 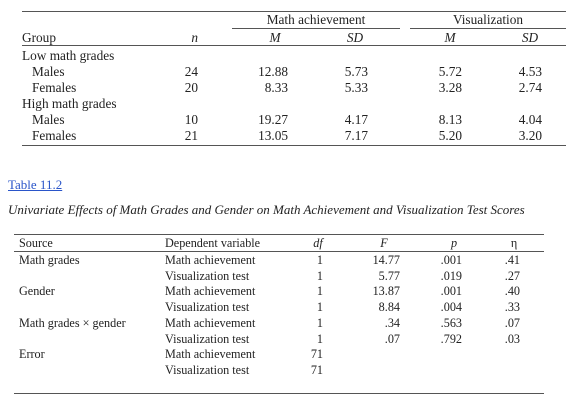 What do you see at coordinates (386, 260) in the screenshot?
I see `cell-f: 14.77` at bounding box center [386, 260].